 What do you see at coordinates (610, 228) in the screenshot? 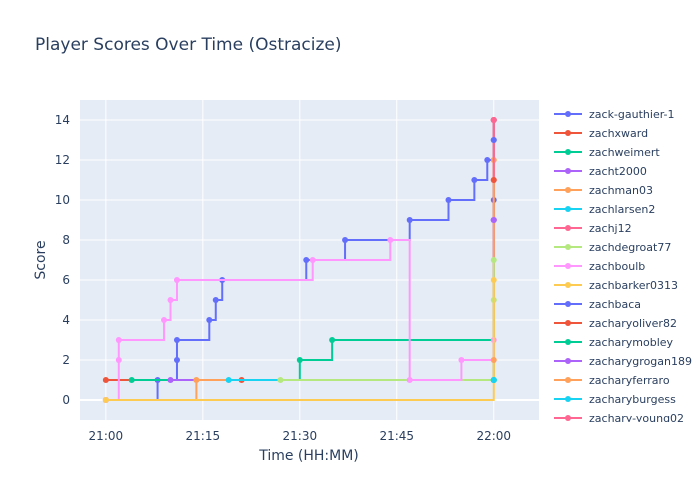
I see `legend-label: zachj12` at bounding box center [610, 228].